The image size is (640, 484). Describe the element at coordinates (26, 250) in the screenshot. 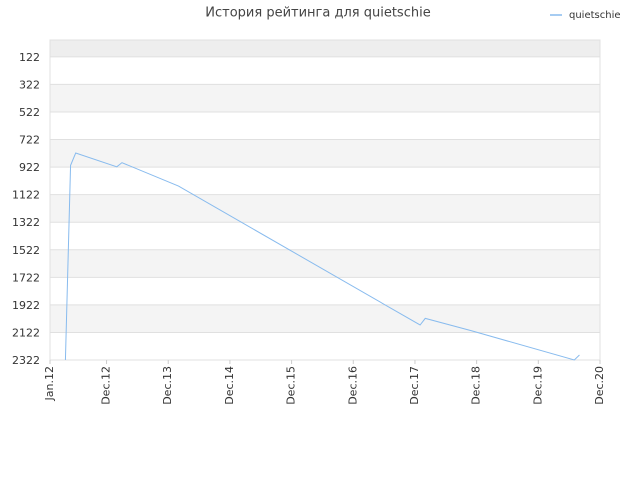

I see `y-tick-label: 1522` at that location.